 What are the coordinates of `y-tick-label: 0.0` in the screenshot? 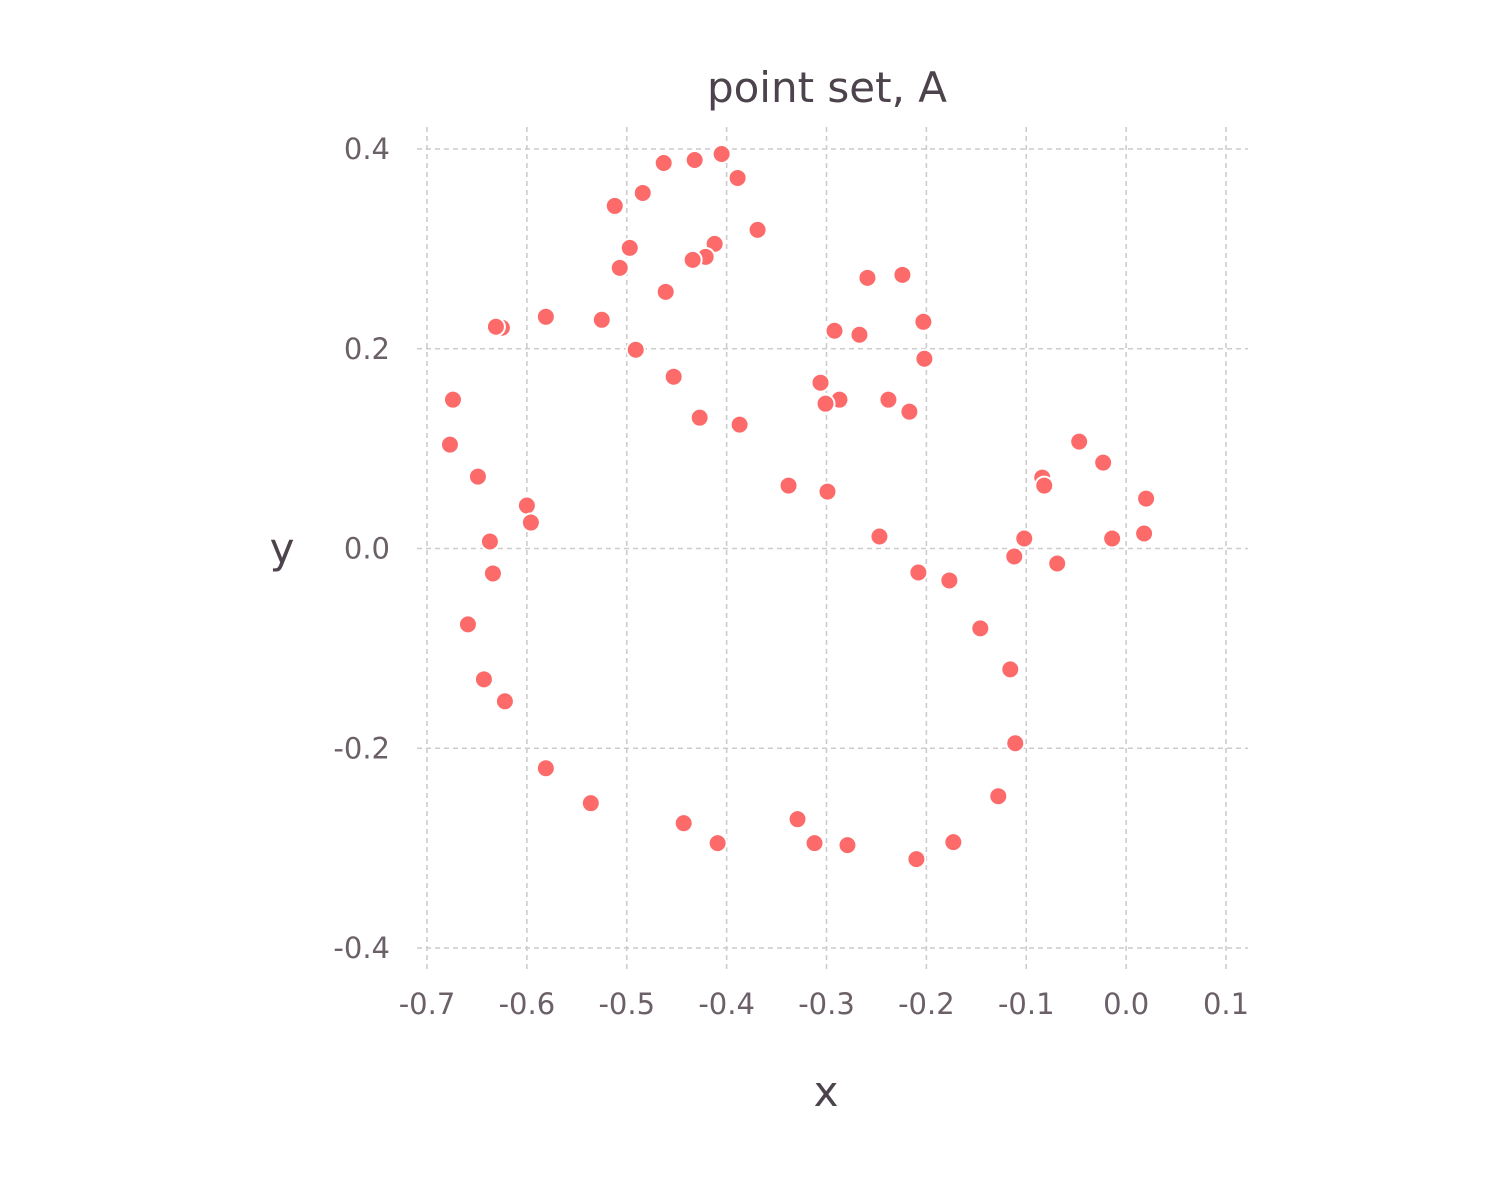 It's located at (367, 549).